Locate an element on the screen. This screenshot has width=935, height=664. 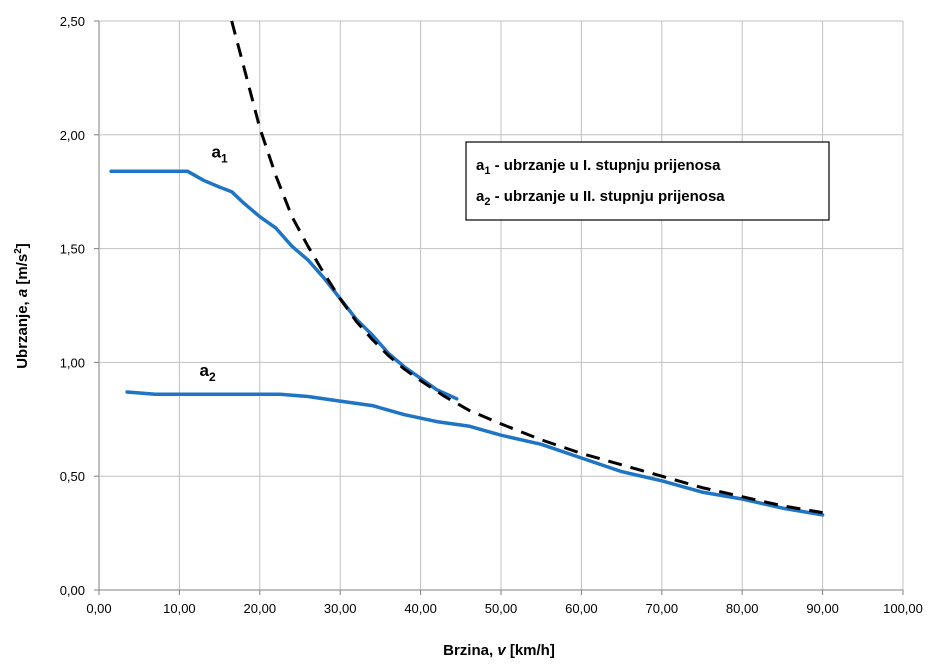
y-tick-label: 2,50 is located at coordinates (72, 21).